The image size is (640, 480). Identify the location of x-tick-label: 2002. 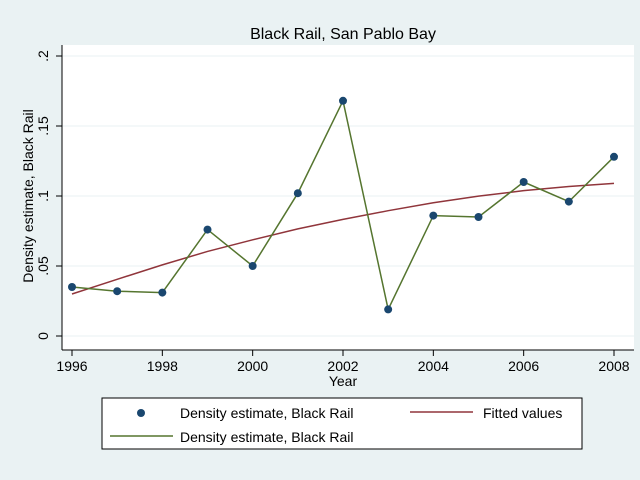
(342, 366).